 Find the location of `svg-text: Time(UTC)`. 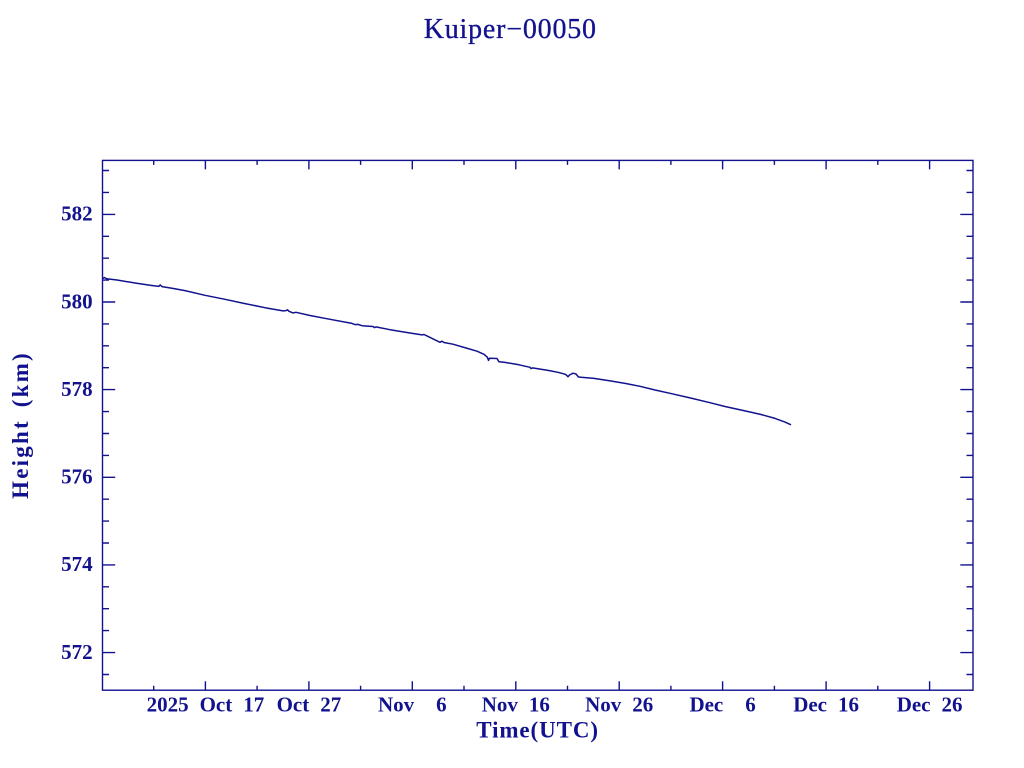

svg-text: Time(UTC) is located at coordinates (537, 730).